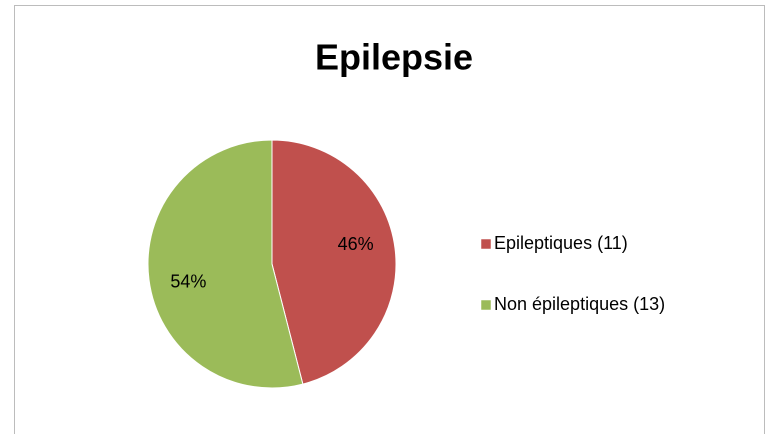 The image size is (766, 434). I want to click on data-label: 46%, so click(356, 244).